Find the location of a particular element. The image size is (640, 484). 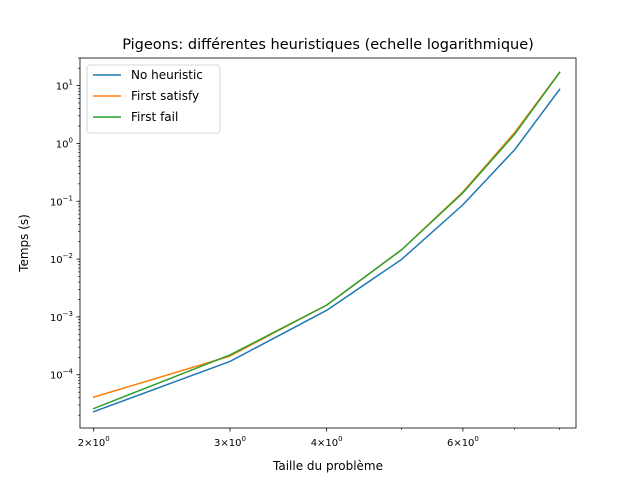

x-tick-label: 6×100 is located at coordinates (463, 442).